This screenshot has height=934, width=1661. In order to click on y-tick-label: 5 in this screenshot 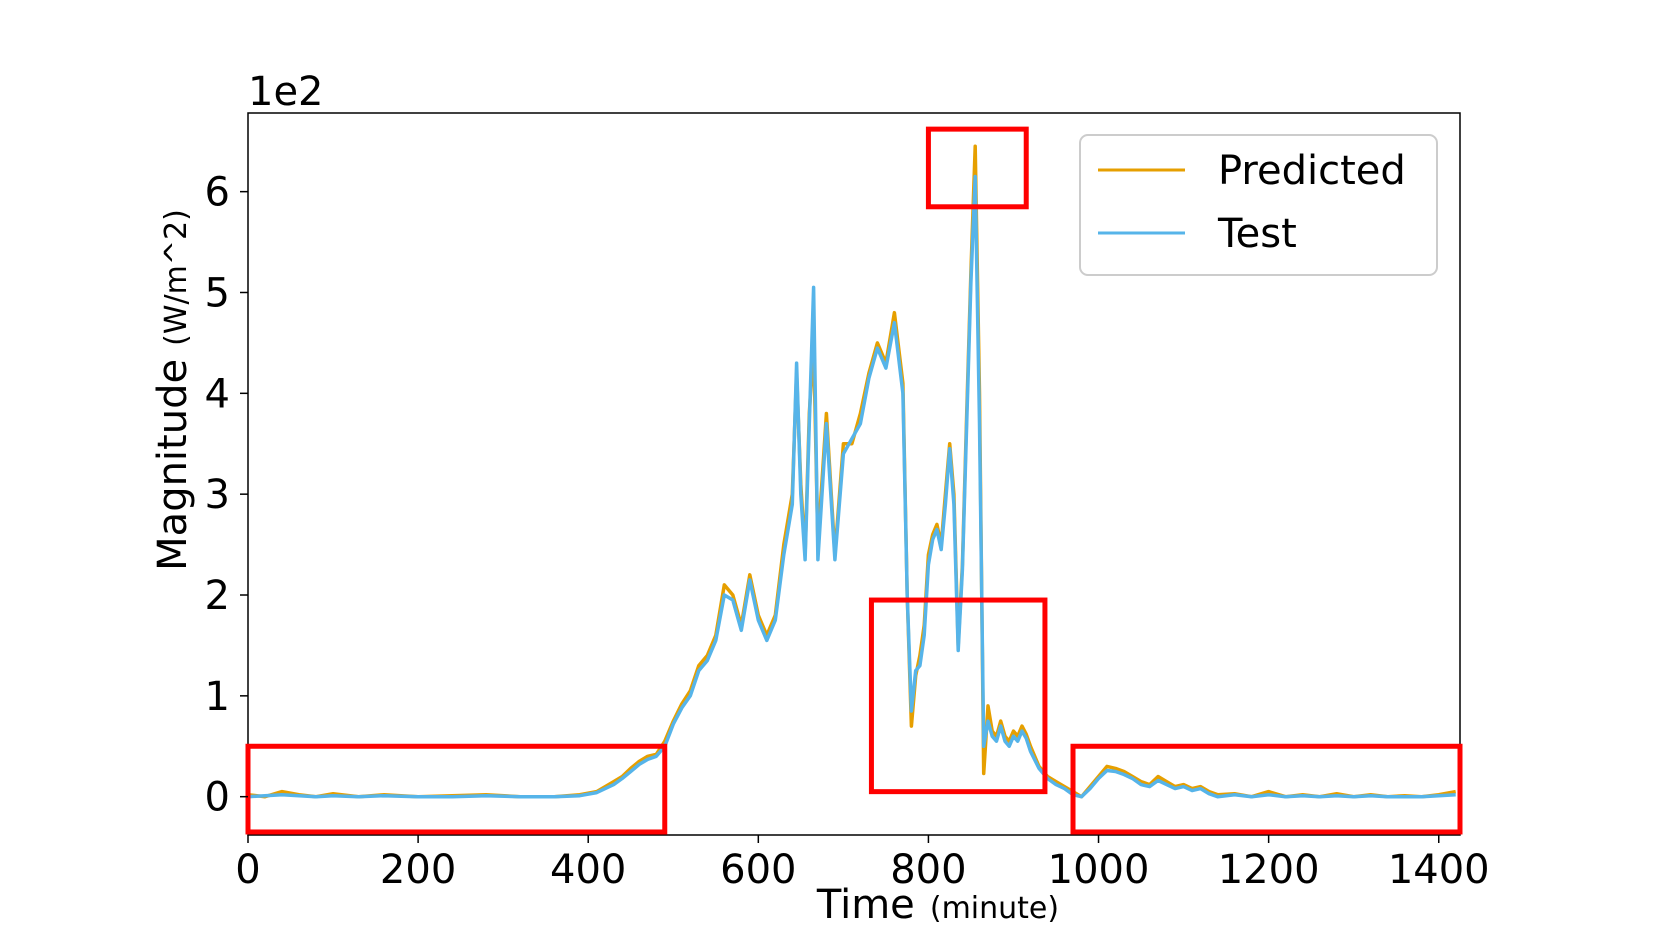, I will do `click(217, 293)`.